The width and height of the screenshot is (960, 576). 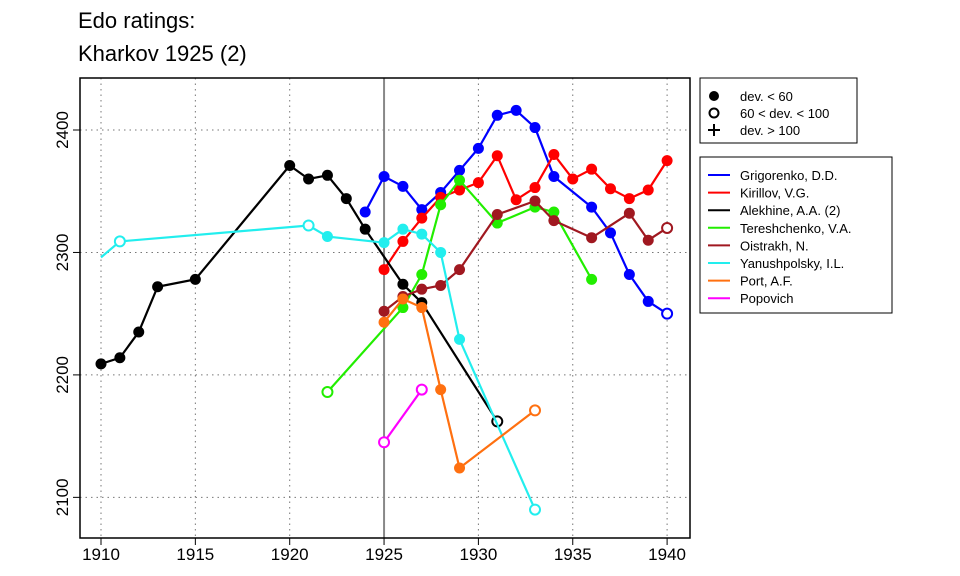 I want to click on marker-legend-label: 60 < dev. < 100, so click(x=784, y=113).